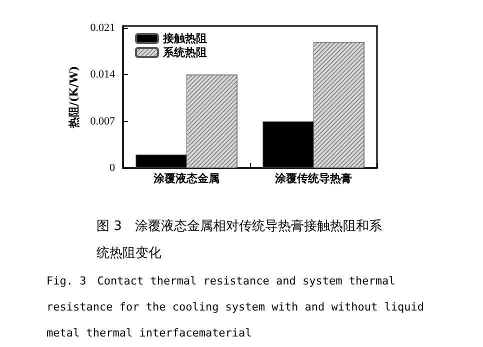 Image resolution: width=483 pixels, height=347 pixels. What do you see at coordinates (184, 38) in the screenshot?
I see `legend-label: 接触热阻` at bounding box center [184, 38].